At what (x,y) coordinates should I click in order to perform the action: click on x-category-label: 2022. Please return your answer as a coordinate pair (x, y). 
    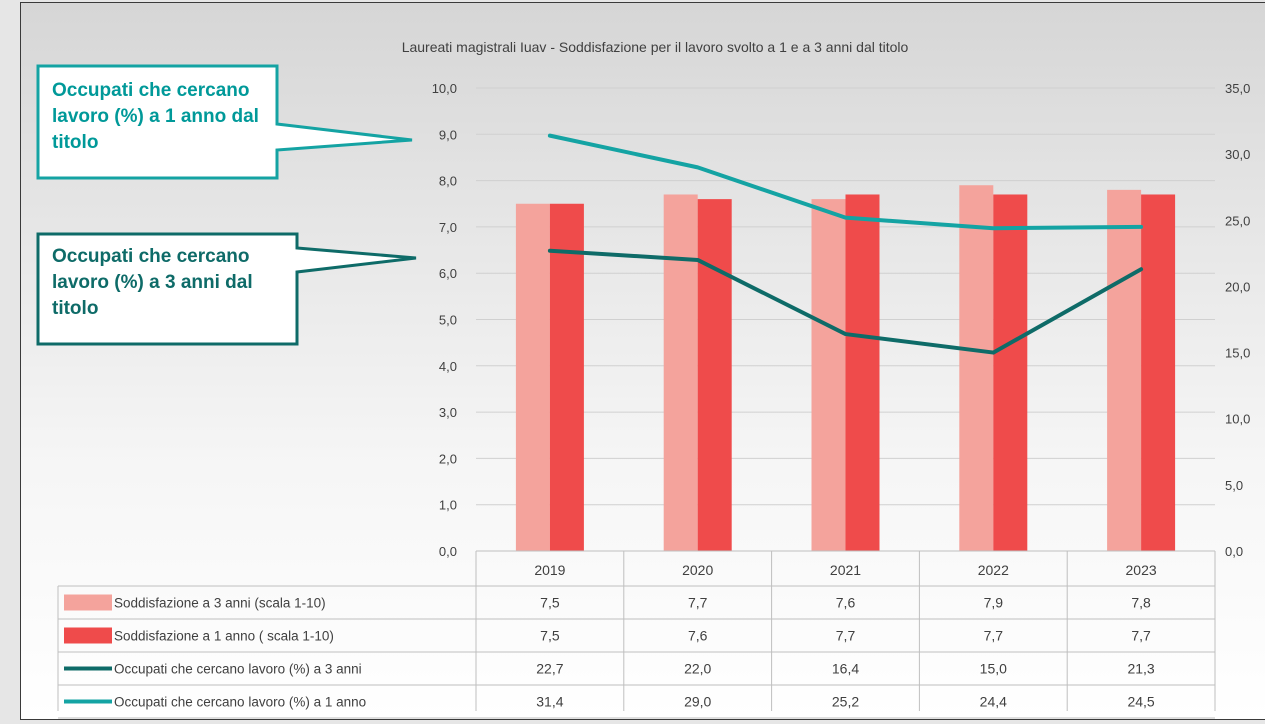
    Looking at the image, I should click on (993, 570).